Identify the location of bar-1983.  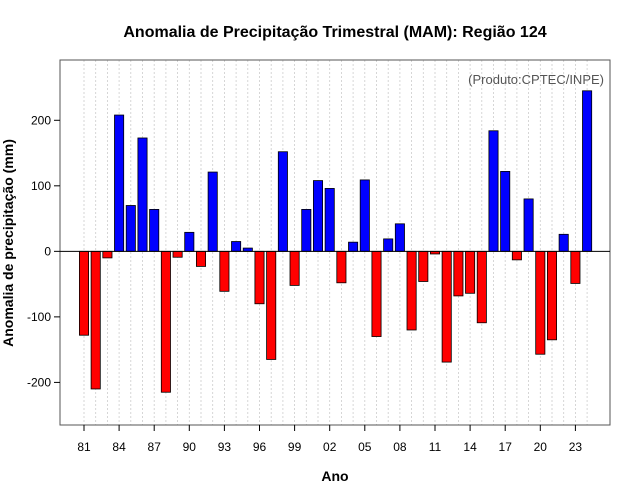
(107, 254).